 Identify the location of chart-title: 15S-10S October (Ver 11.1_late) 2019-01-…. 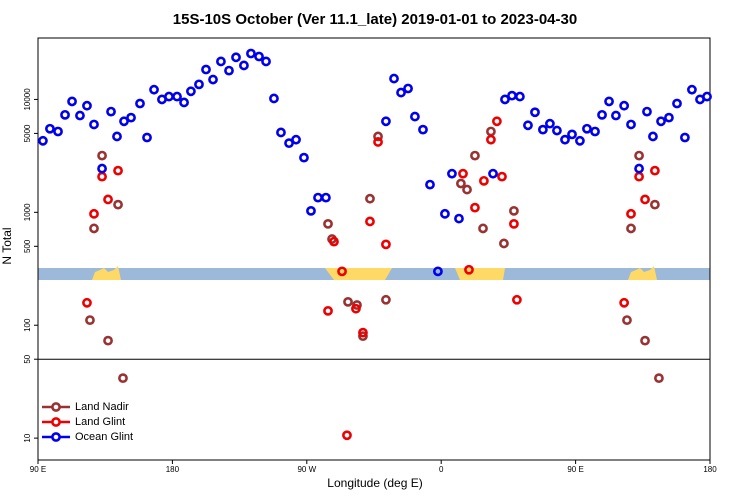
(375, 19).